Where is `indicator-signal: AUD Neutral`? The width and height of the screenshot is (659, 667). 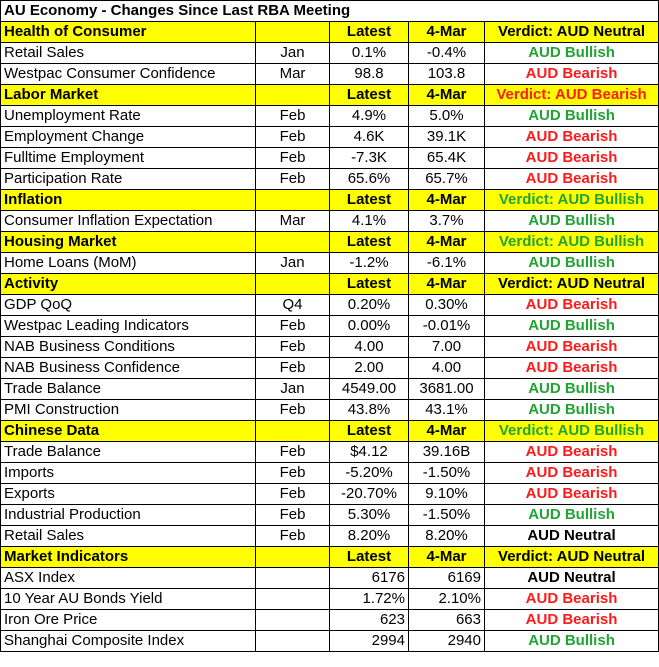
indicator-signal: AUD Neutral is located at coordinates (571, 578).